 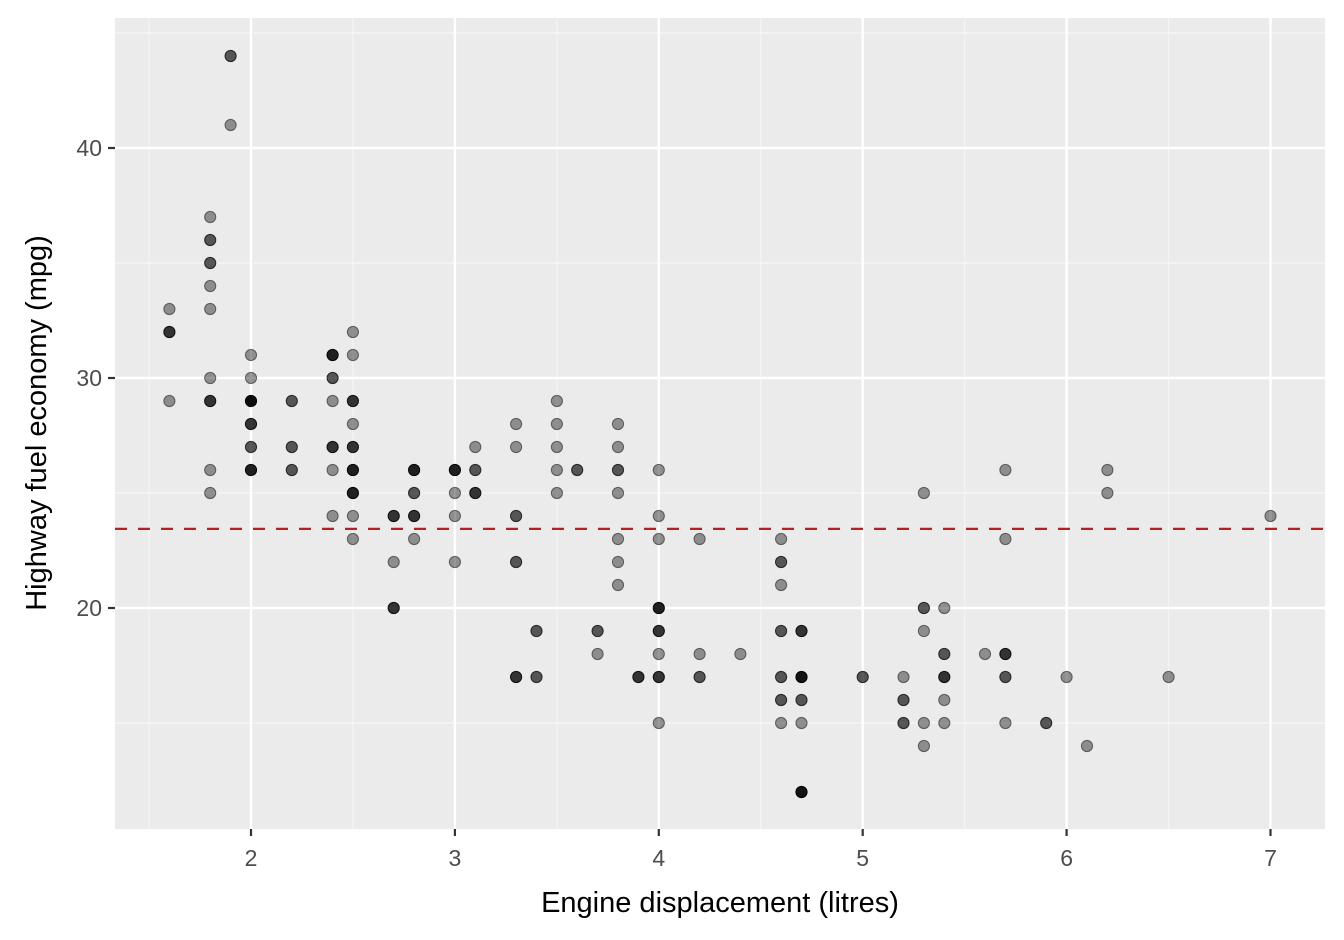 I want to click on y-tick-label: 30, so click(x=89, y=378).